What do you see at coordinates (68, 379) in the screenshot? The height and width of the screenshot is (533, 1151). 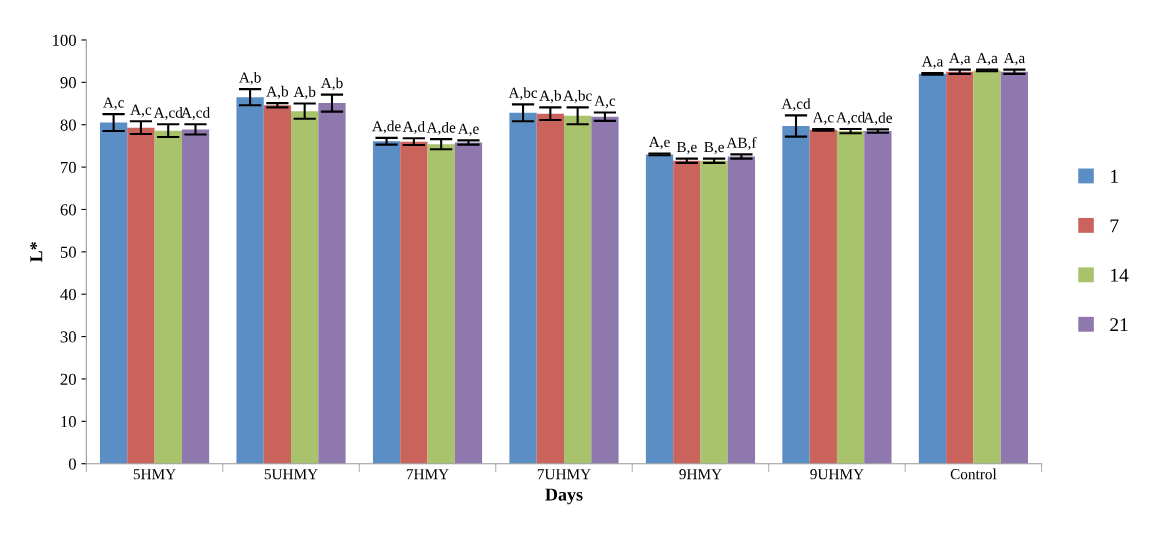 I see `y-tick-label: 20` at bounding box center [68, 379].